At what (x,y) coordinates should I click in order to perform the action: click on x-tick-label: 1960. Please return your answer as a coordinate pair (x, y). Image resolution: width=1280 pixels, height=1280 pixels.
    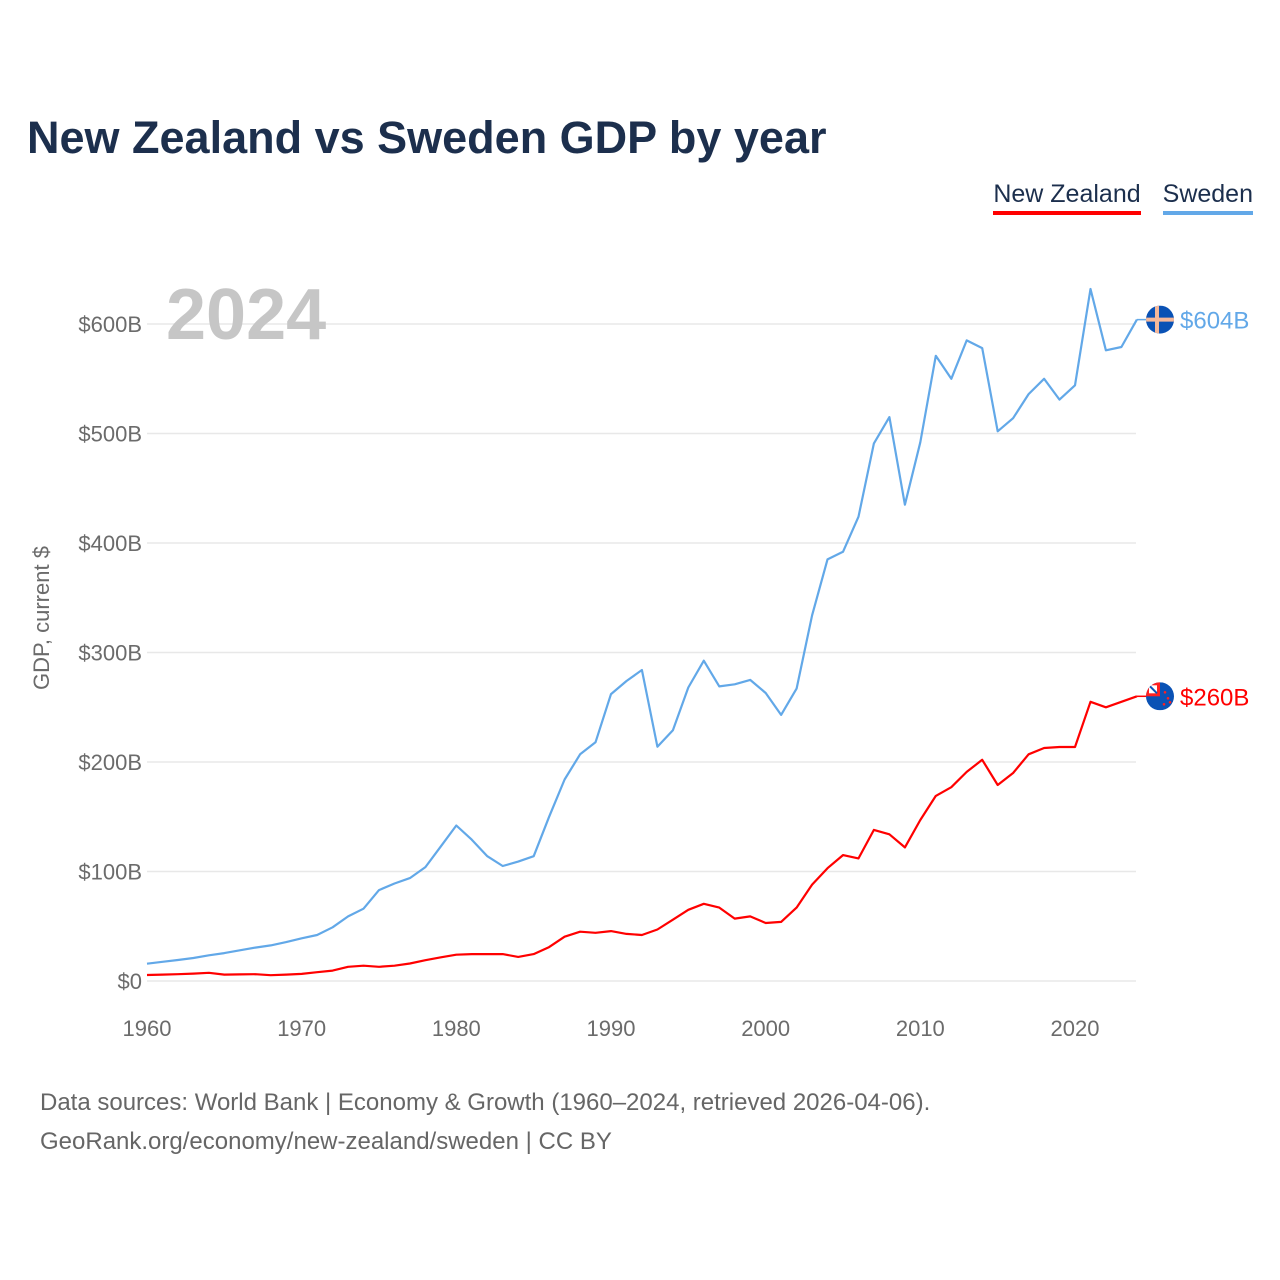
    Looking at the image, I should click on (147, 1028).